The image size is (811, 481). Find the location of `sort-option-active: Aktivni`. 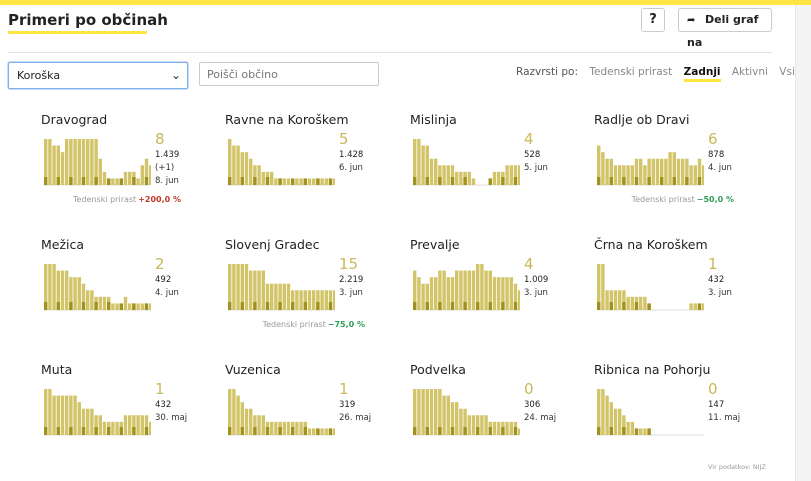

sort-option-active: Aktivni is located at coordinates (749, 72).